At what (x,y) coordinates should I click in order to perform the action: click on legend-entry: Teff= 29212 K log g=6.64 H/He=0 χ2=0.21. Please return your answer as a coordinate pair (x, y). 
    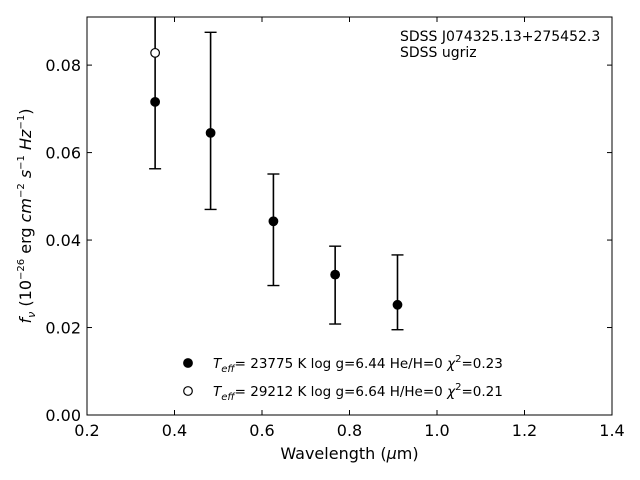
    Looking at the image, I should click on (358, 392).